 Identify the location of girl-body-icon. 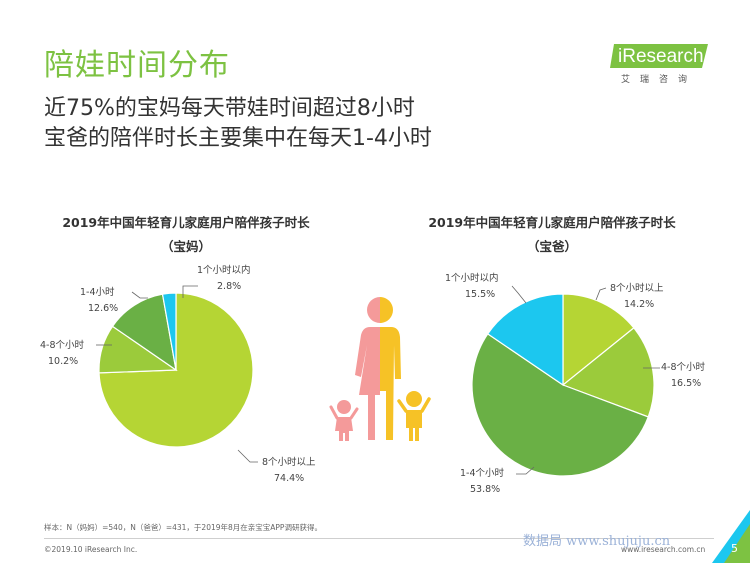
(344, 429).